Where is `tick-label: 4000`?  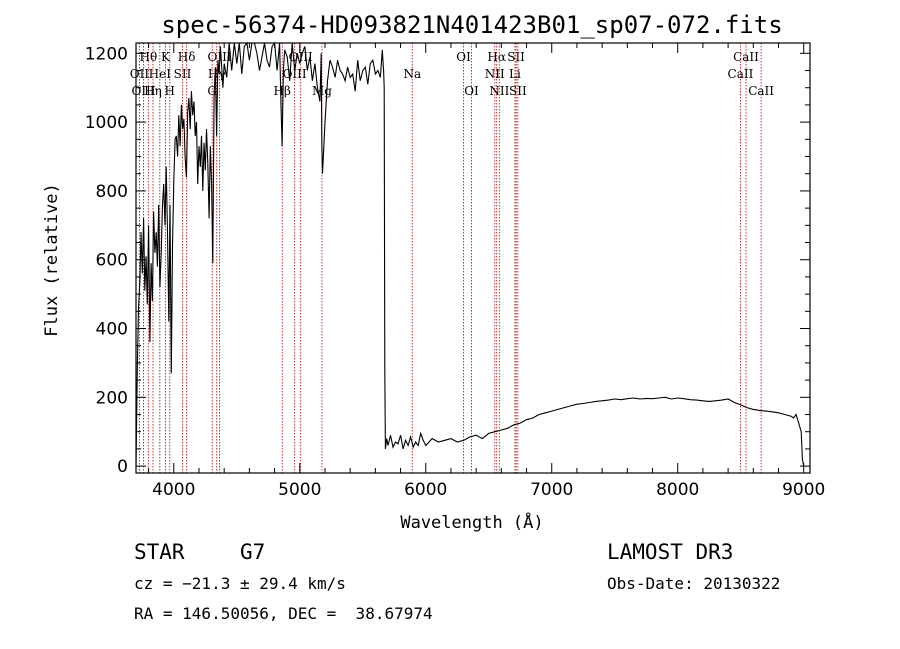
tick-label: 4000 is located at coordinates (173, 490).